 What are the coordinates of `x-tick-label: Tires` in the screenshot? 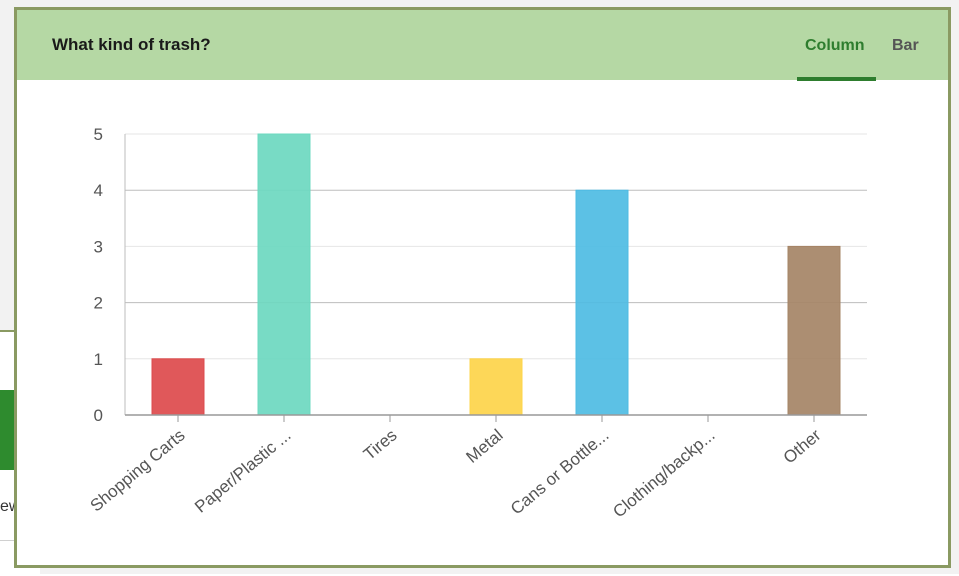 It's located at (380, 445).